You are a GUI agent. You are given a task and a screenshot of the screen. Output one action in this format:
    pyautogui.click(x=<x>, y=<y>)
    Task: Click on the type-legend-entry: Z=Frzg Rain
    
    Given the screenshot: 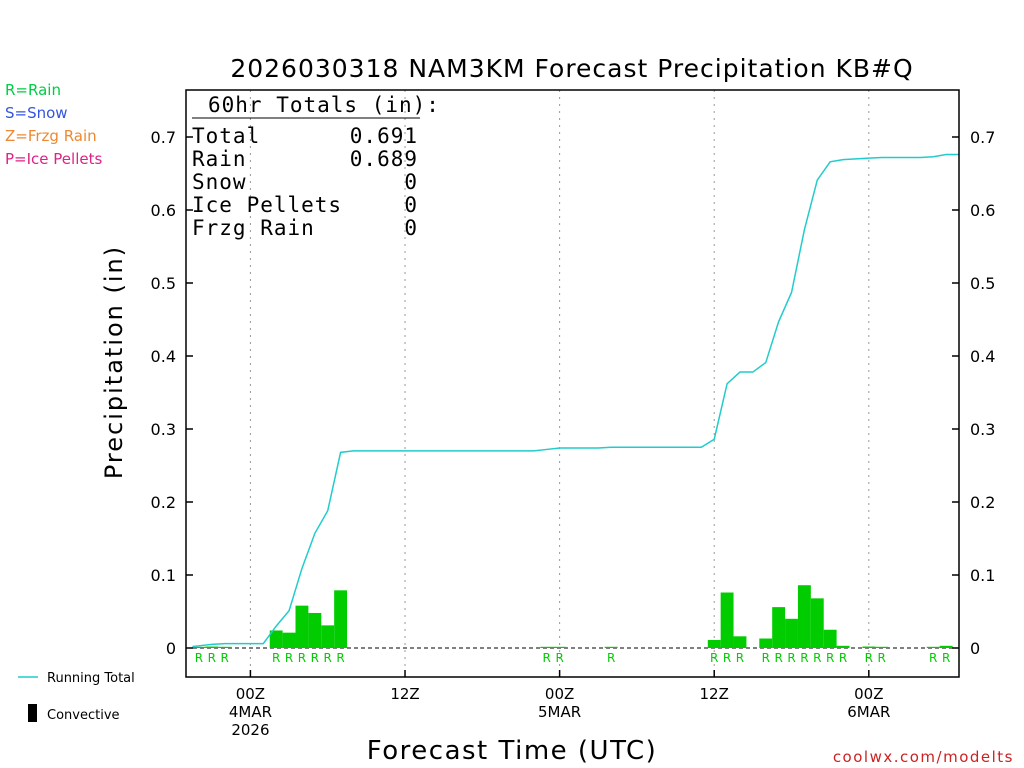 What is the action you would take?
    pyautogui.click(x=51, y=136)
    